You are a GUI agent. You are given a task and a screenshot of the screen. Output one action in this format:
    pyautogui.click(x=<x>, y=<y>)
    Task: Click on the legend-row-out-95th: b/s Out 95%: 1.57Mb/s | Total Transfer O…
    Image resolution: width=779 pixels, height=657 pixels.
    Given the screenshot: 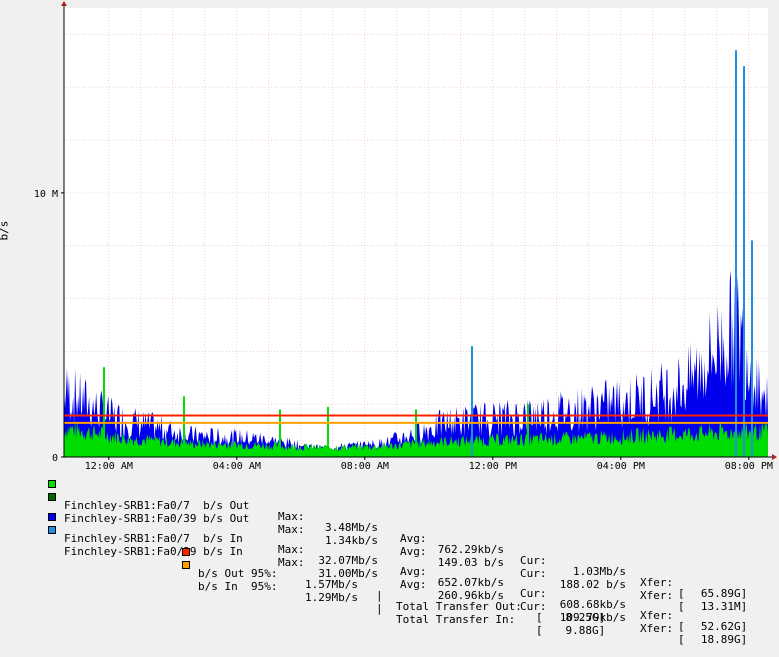 What is the action you would take?
    pyautogui.click(x=393, y=584)
    